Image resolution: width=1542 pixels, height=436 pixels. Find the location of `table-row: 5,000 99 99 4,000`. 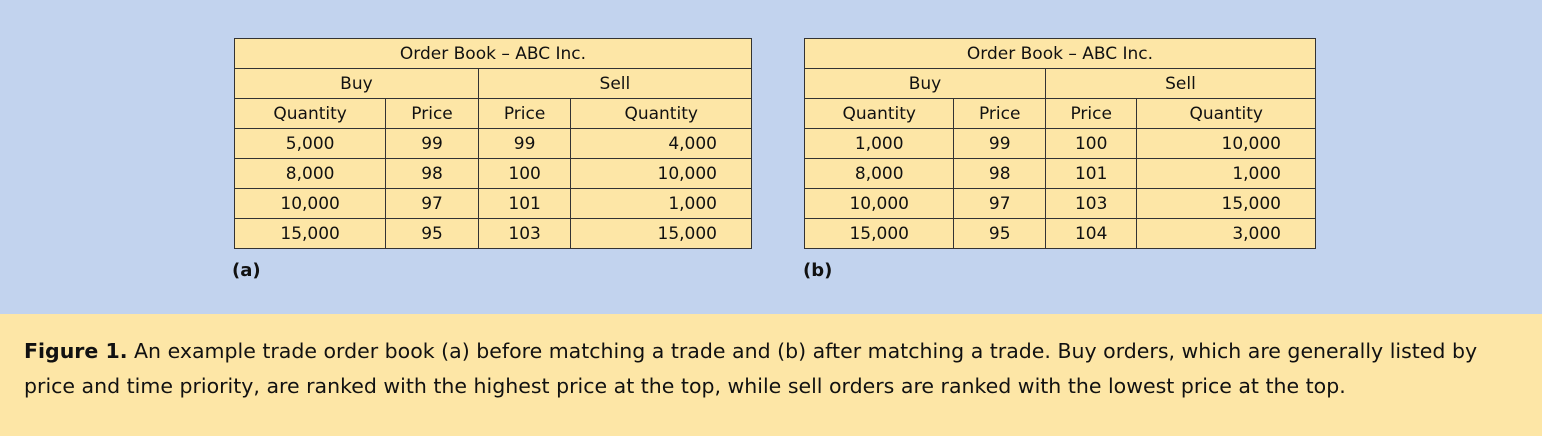

table-row: 5,000 99 99 4,000 is located at coordinates (492, 143).